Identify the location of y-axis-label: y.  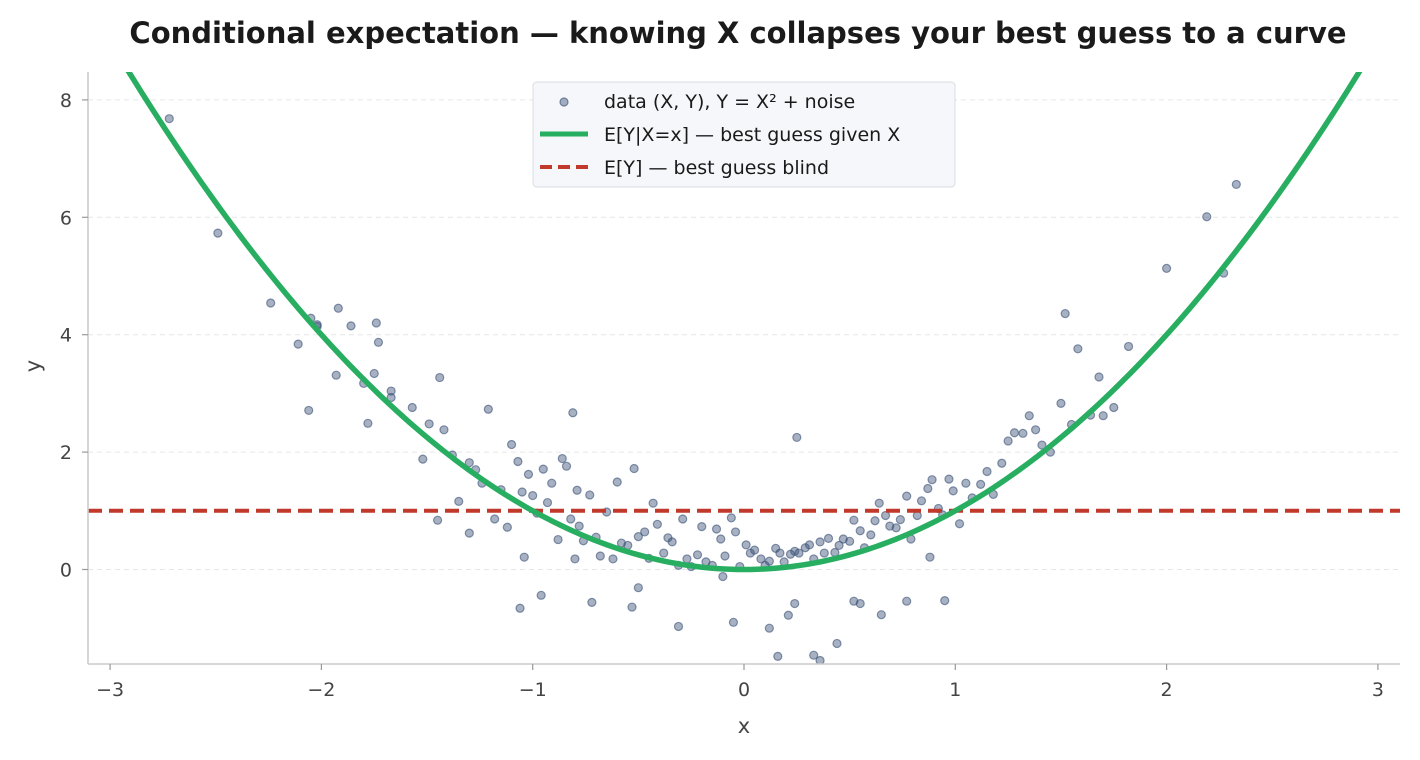
(33, 366).